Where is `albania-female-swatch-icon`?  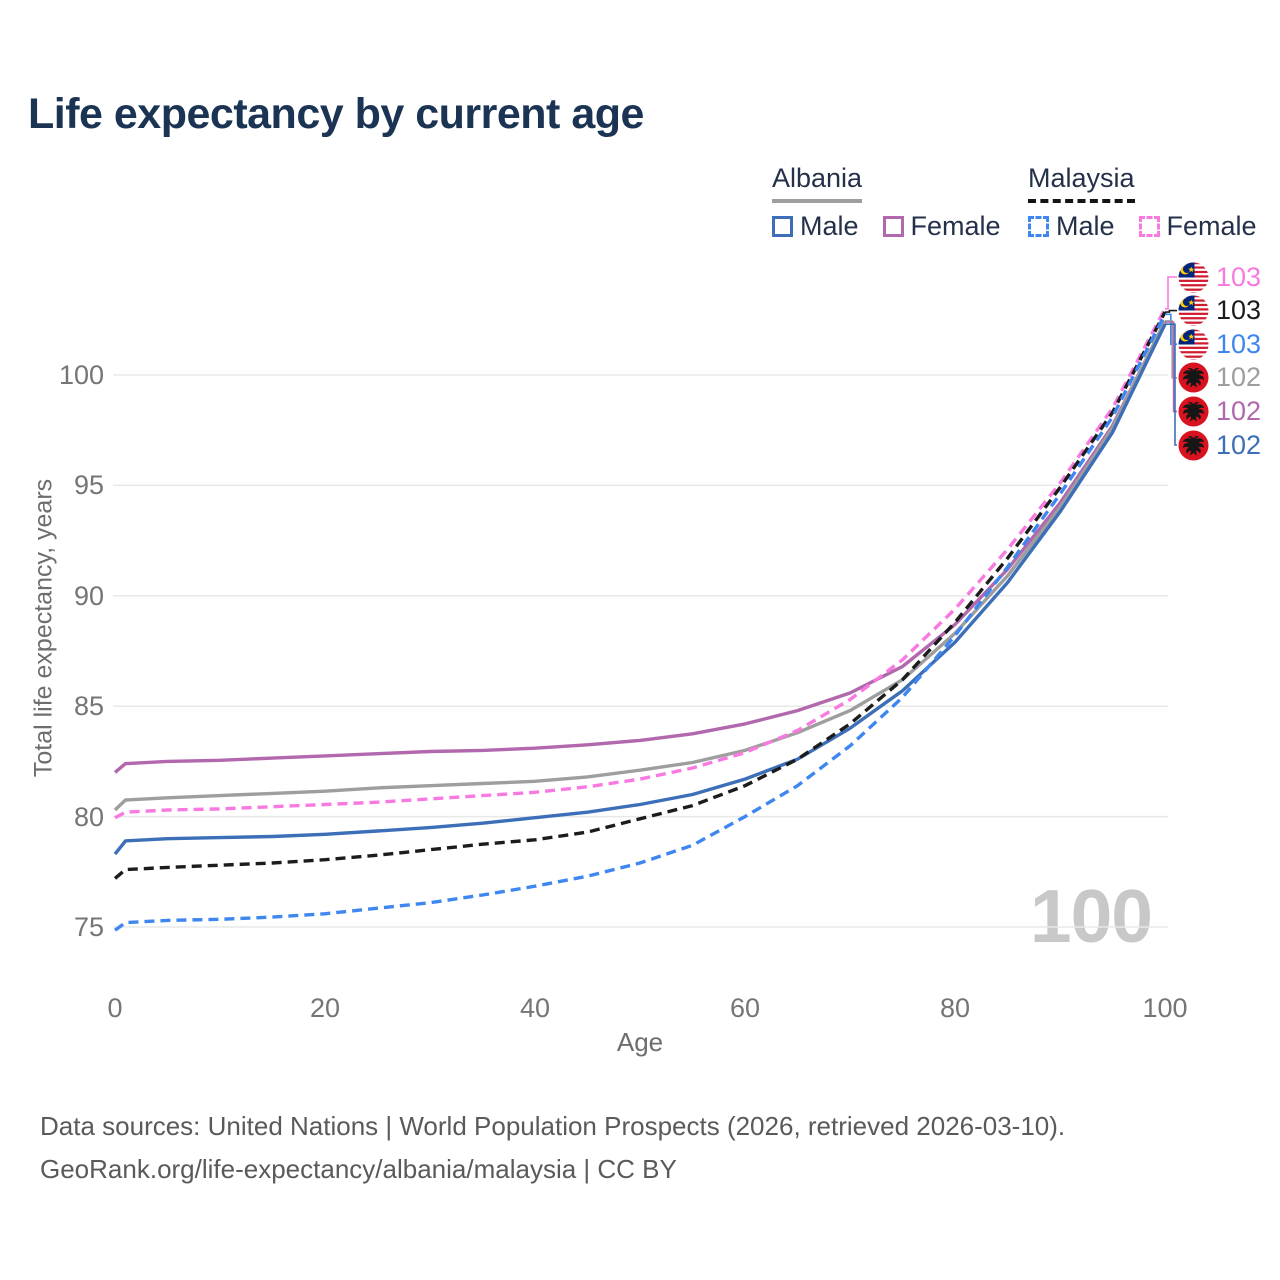
albania-female-swatch-icon is located at coordinates (893, 226).